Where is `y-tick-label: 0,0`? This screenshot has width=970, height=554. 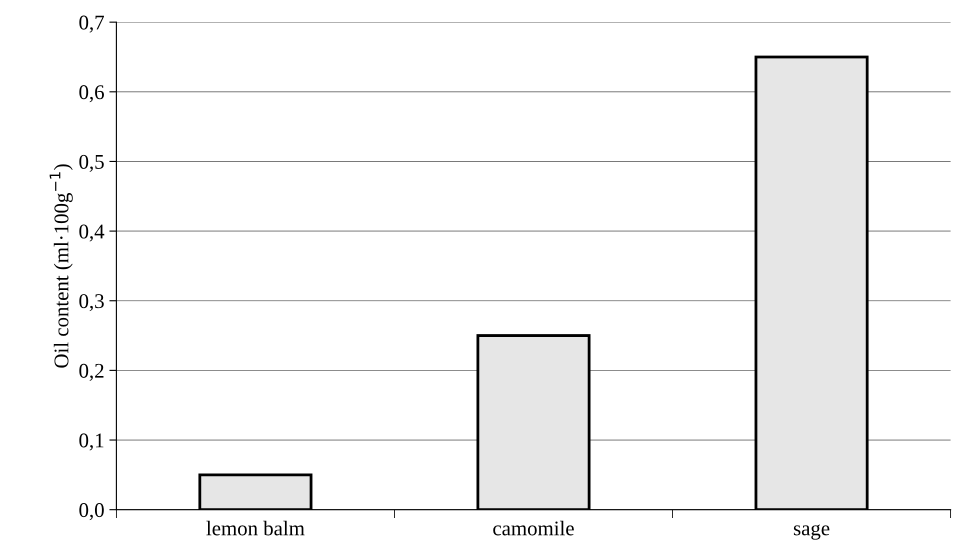 y-tick-label: 0,0 is located at coordinates (91, 511).